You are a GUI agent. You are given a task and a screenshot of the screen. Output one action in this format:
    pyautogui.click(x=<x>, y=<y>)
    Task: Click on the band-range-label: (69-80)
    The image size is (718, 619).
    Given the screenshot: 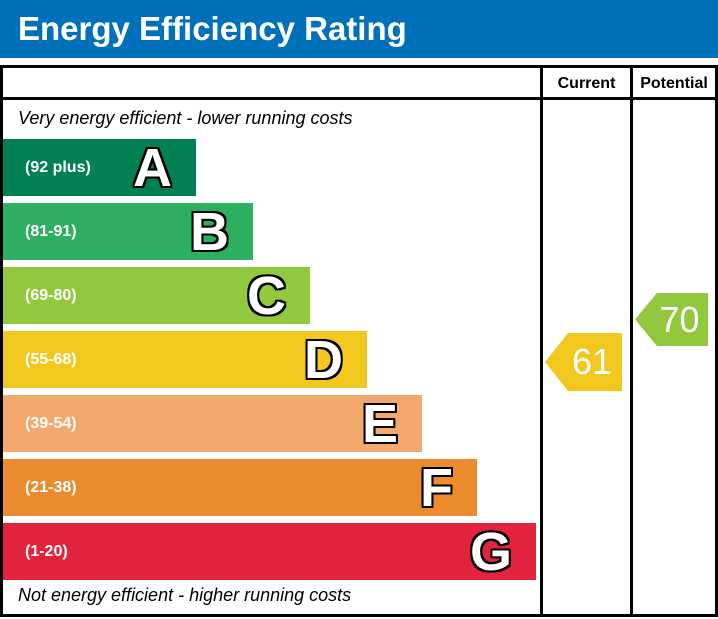 What is the action you would take?
    pyautogui.click(x=51, y=295)
    